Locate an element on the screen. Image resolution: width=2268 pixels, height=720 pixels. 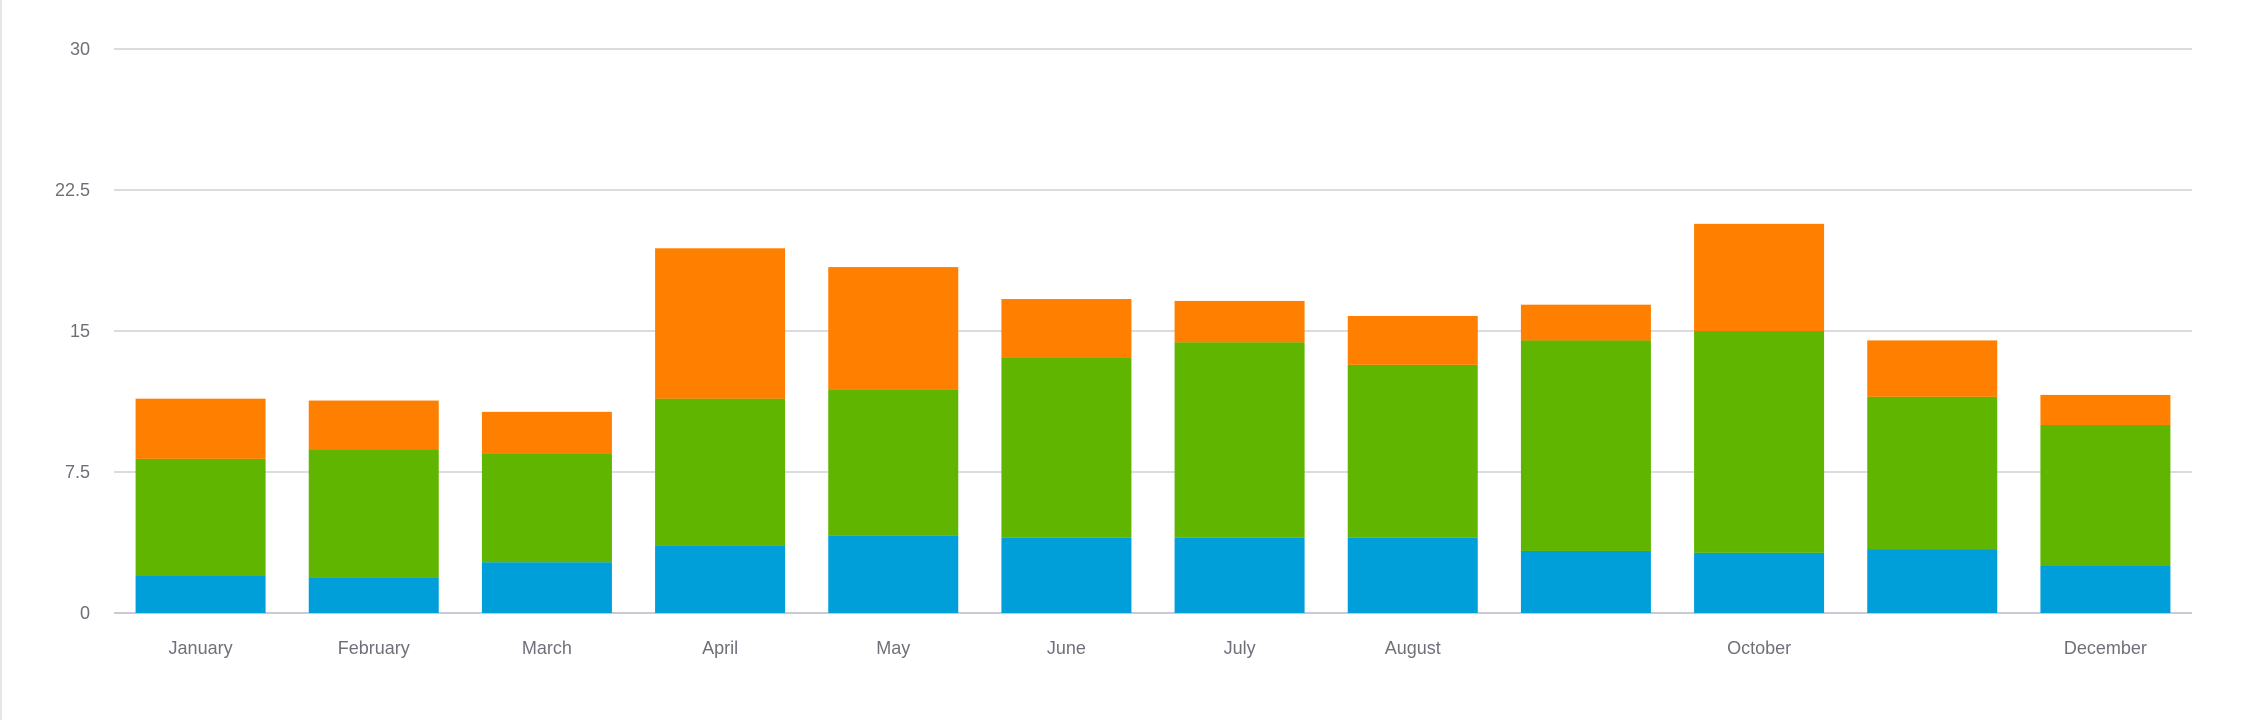
x-tick-label: June is located at coordinates (1066, 648).